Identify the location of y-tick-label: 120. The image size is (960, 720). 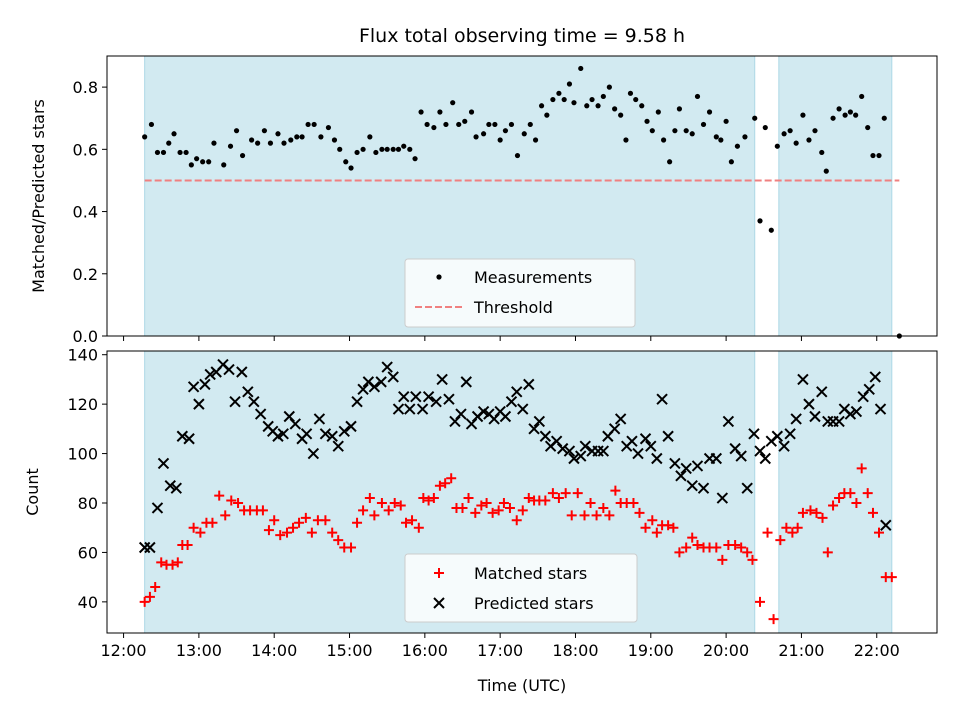
(82, 404).